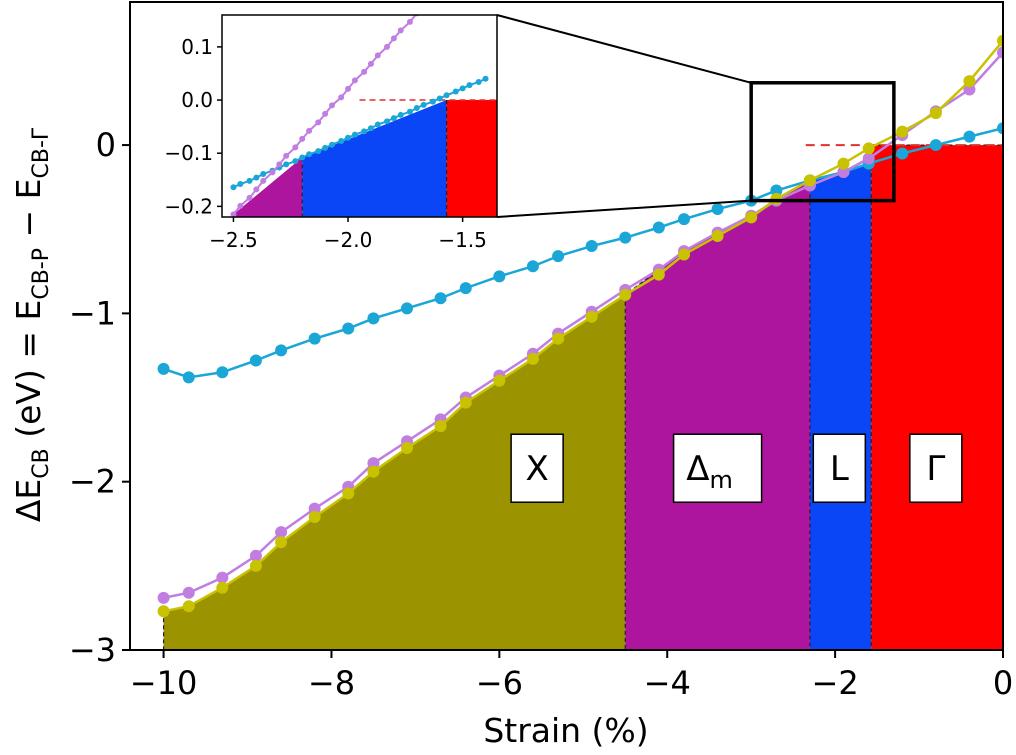 The height and width of the screenshot is (755, 1016). Describe the element at coordinates (164, 683) in the screenshot. I see `x-tick-label-0: −10` at that location.